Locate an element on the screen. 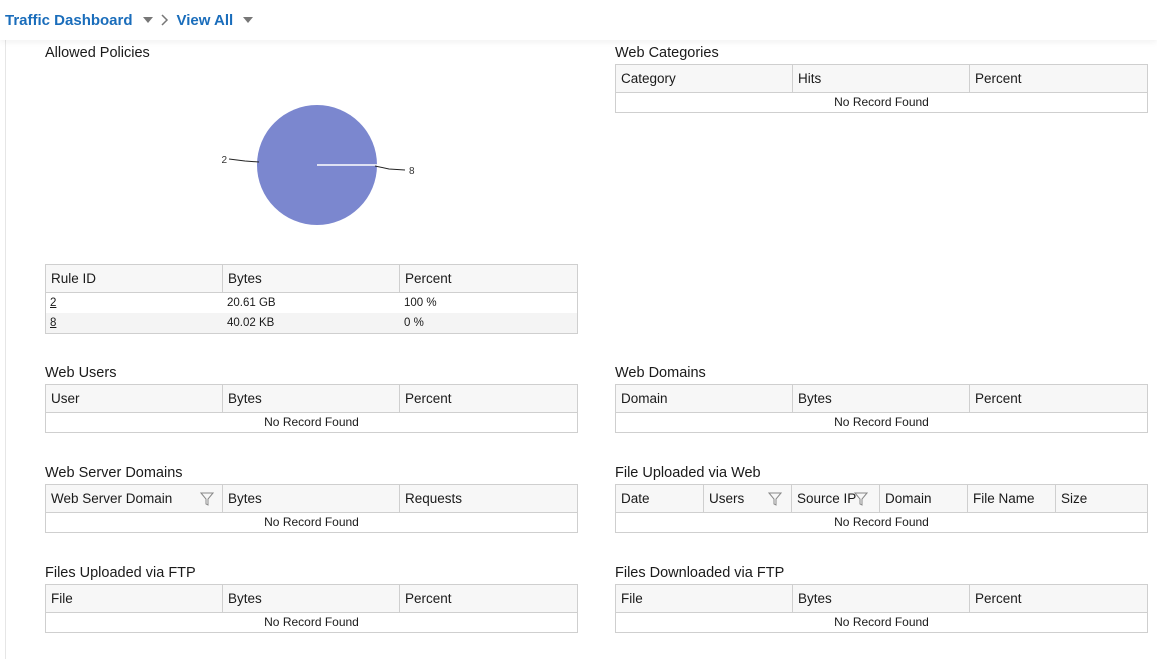 The height and width of the screenshot is (659, 1157). web-domains-title: Web Domains is located at coordinates (660, 373).